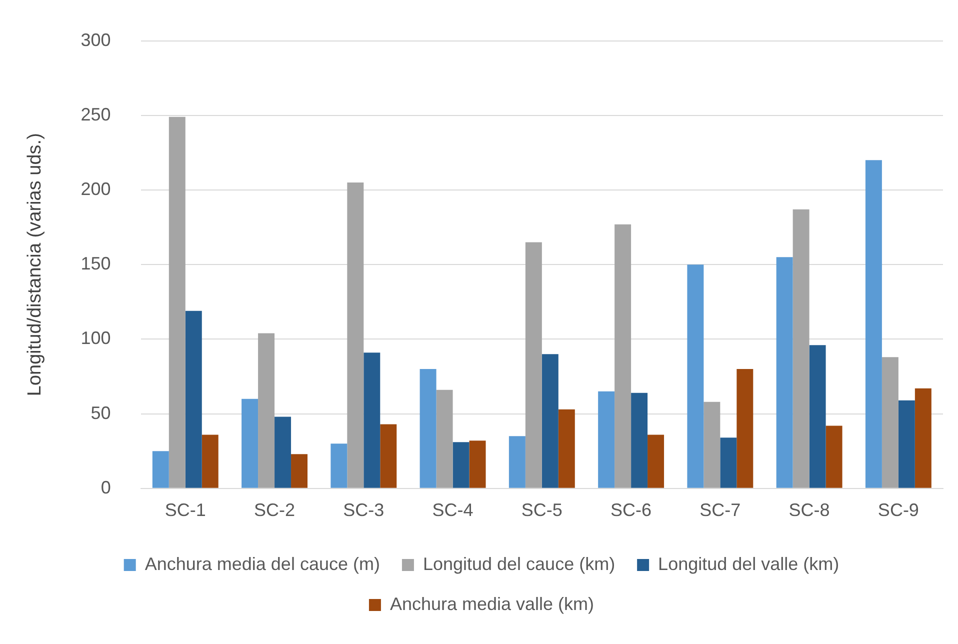 The height and width of the screenshot is (644, 958). I want to click on x-tick-label: SC-7, so click(720, 510).